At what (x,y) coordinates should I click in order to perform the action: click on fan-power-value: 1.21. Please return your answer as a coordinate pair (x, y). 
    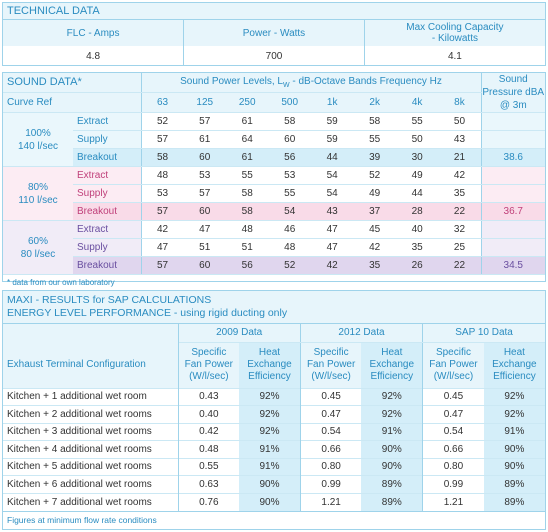
    Looking at the image, I should click on (453, 501).